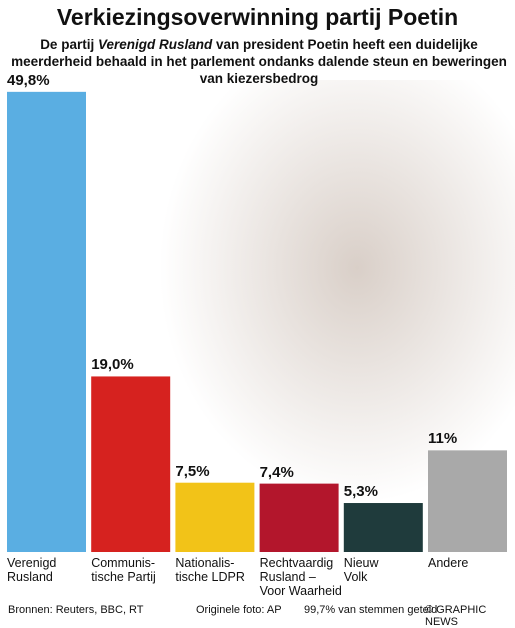 This screenshot has width=515, height=628. What do you see at coordinates (456, 616) in the screenshot?
I see `credit: © GRAPHIC NEWS` at bounding box center [456, 616].